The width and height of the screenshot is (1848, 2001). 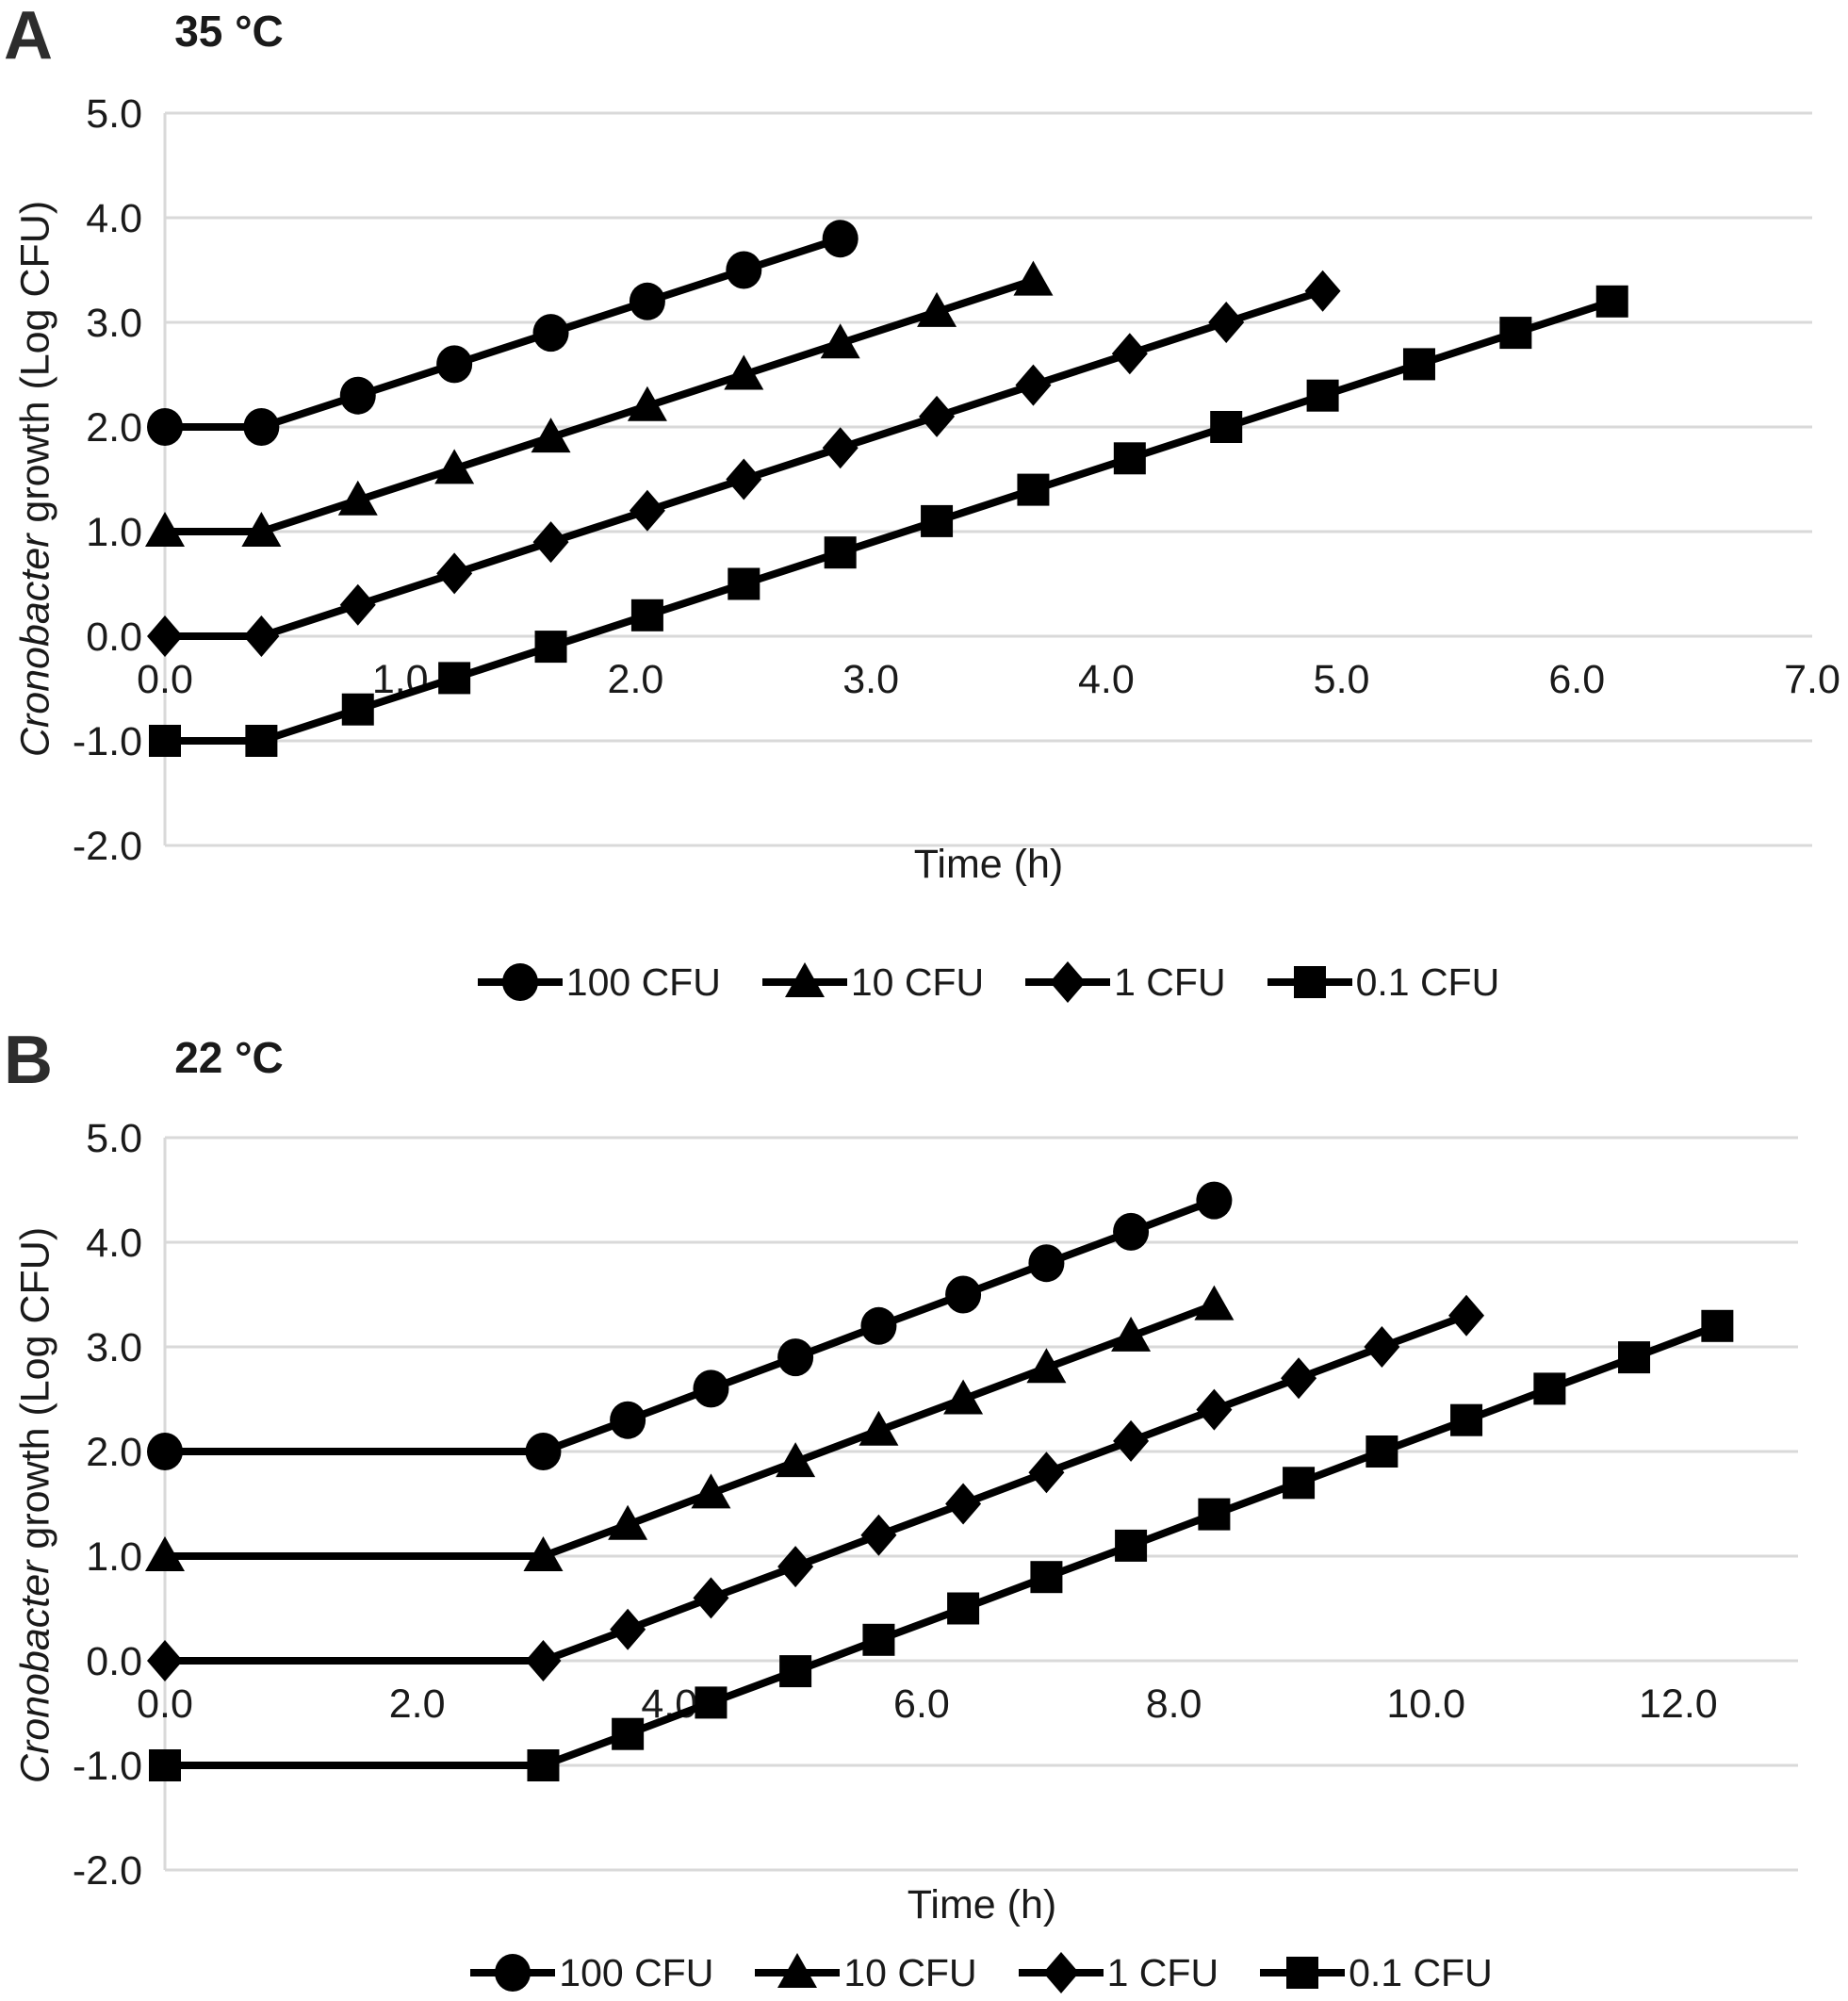 What do you see at coordinates (35, 1672) in the screenshot?
I see `y-axis-title-italic-part: Cronobacter` at bounding box center [35, 1672].